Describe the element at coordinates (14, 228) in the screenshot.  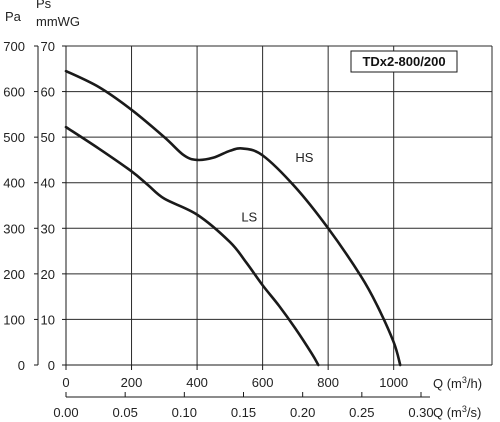
I see `y-tick-label-pa: 300` at that location.